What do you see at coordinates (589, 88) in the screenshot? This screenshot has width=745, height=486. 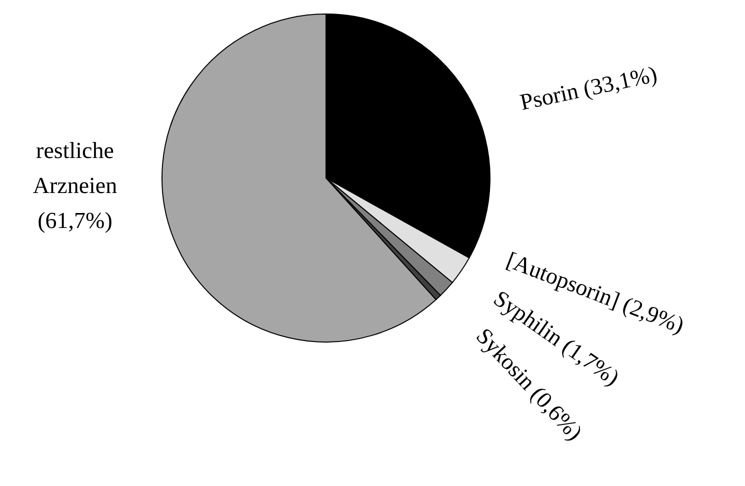 I see `slice-label: Psorin (33,1%)` at bounding box center [589, 88].